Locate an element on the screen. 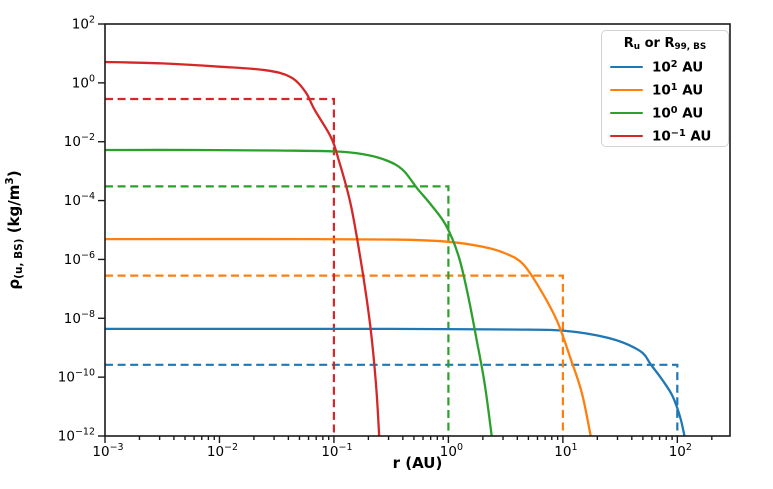 The width and height of the screenshot is (773, 489). y-tick-label: 10⁻⁸ is located at coordinates (79, 318).